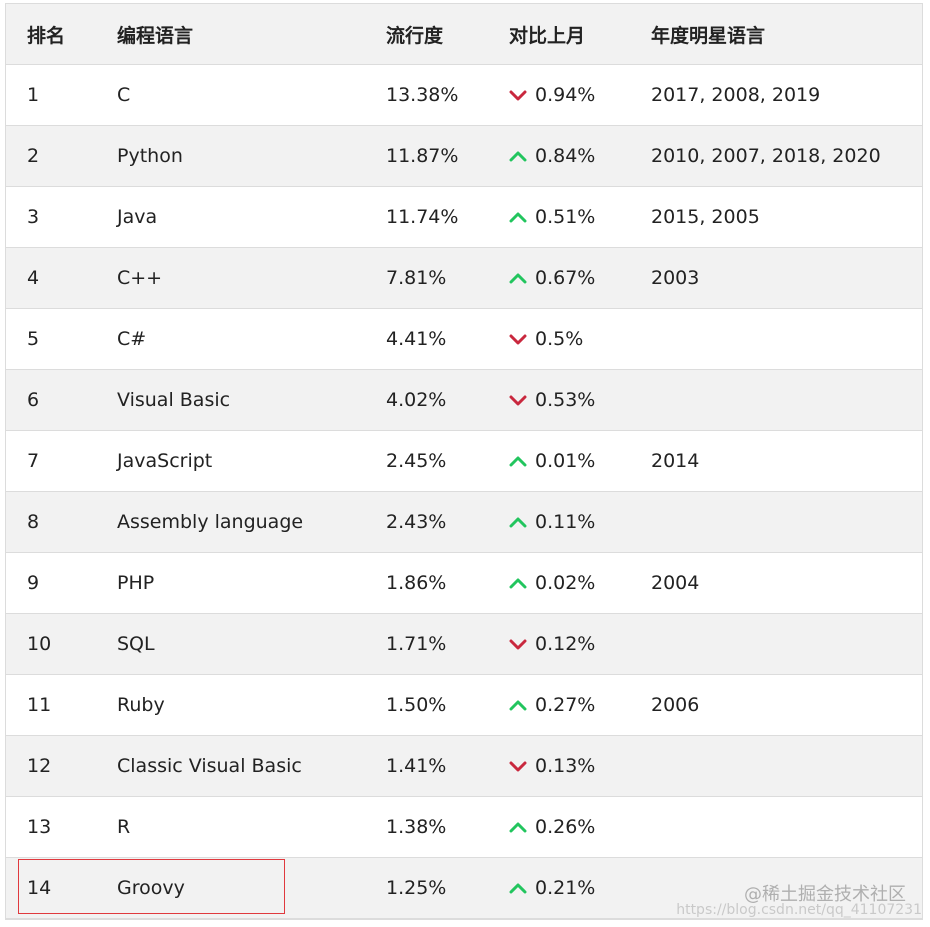 The width and height of the screenshot is (930, 927). I want to click on table-row: 10 SQL 1.71% 0.12%, so click(464, 644).